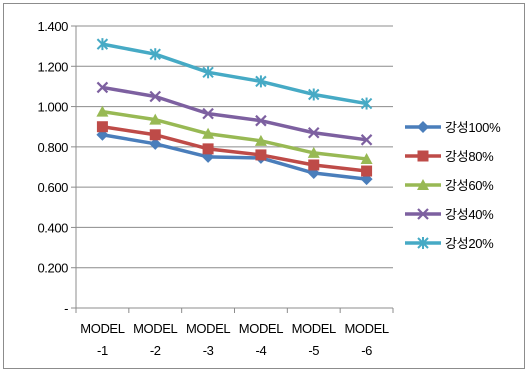  I want to click on x-tick-label: MODEL -2, so click(155, 339).